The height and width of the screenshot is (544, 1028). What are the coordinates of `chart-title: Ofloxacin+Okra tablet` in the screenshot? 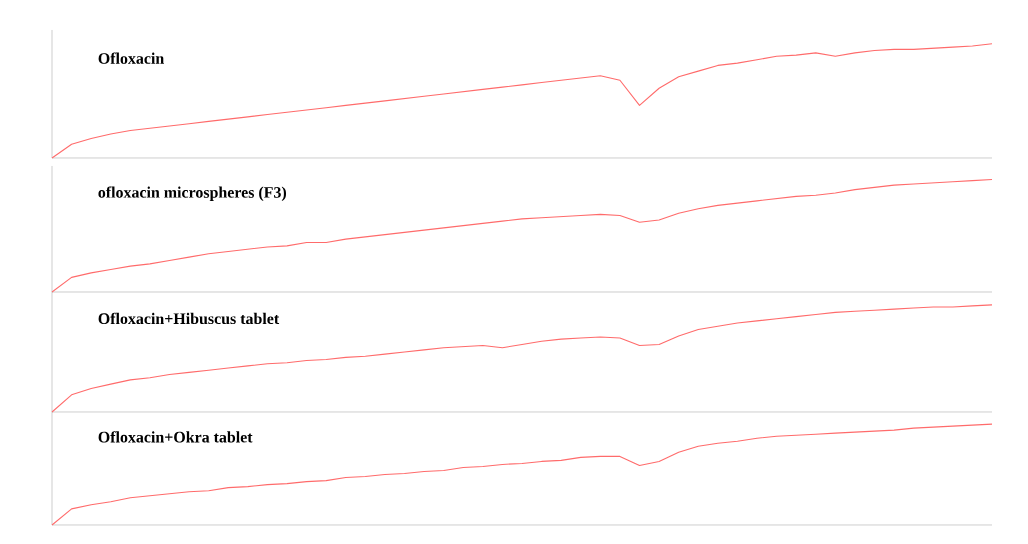 It's located at (175, 437).